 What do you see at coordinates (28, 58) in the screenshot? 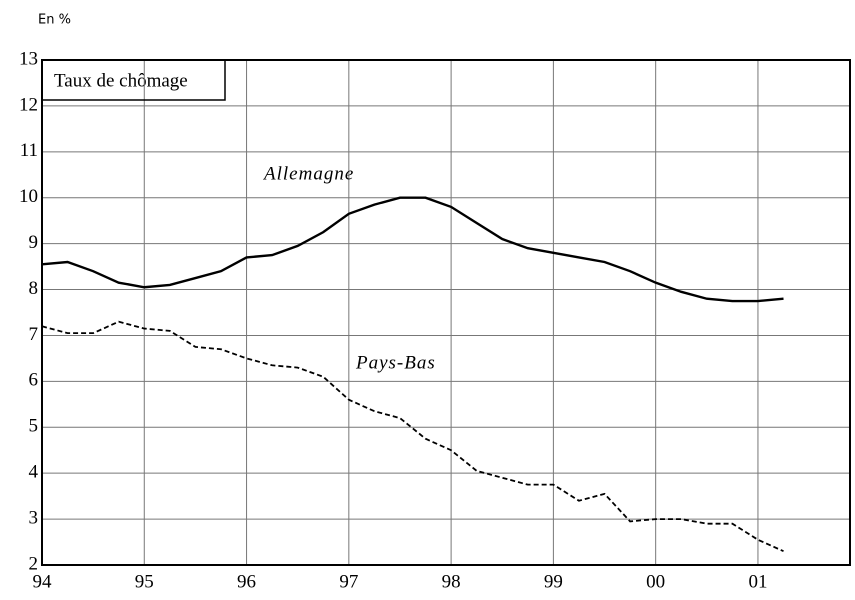
I see `y-tick-label: 13` at bounding box center [28, 58].